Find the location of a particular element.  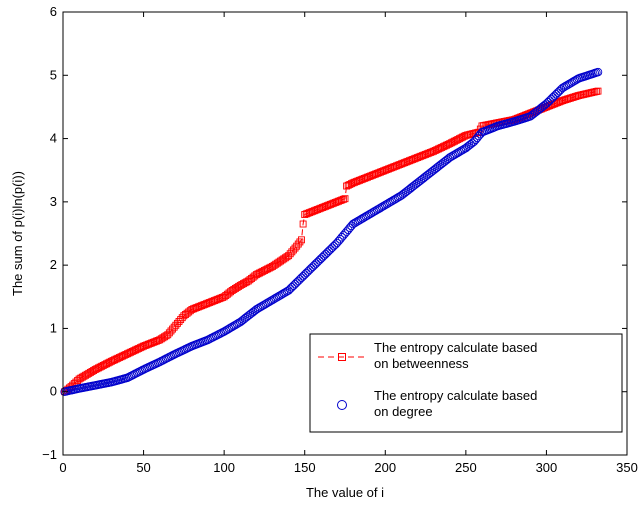

y-tick-label: 0 is located at coordinates (53, 391).